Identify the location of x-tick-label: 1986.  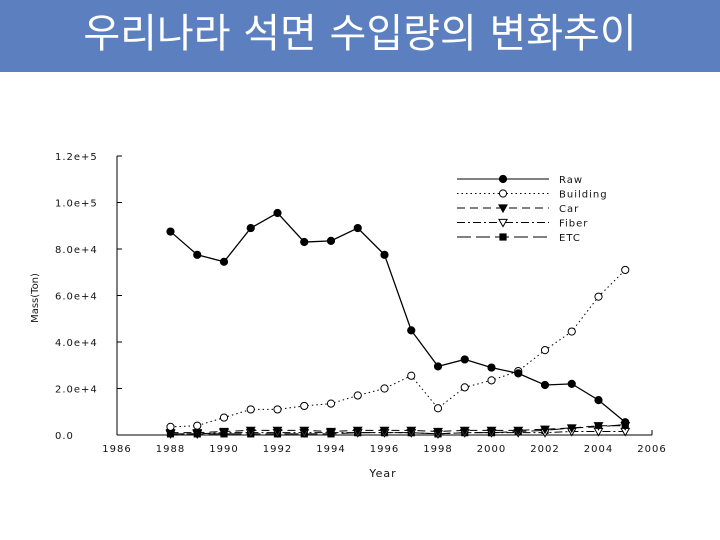
(116, 449).